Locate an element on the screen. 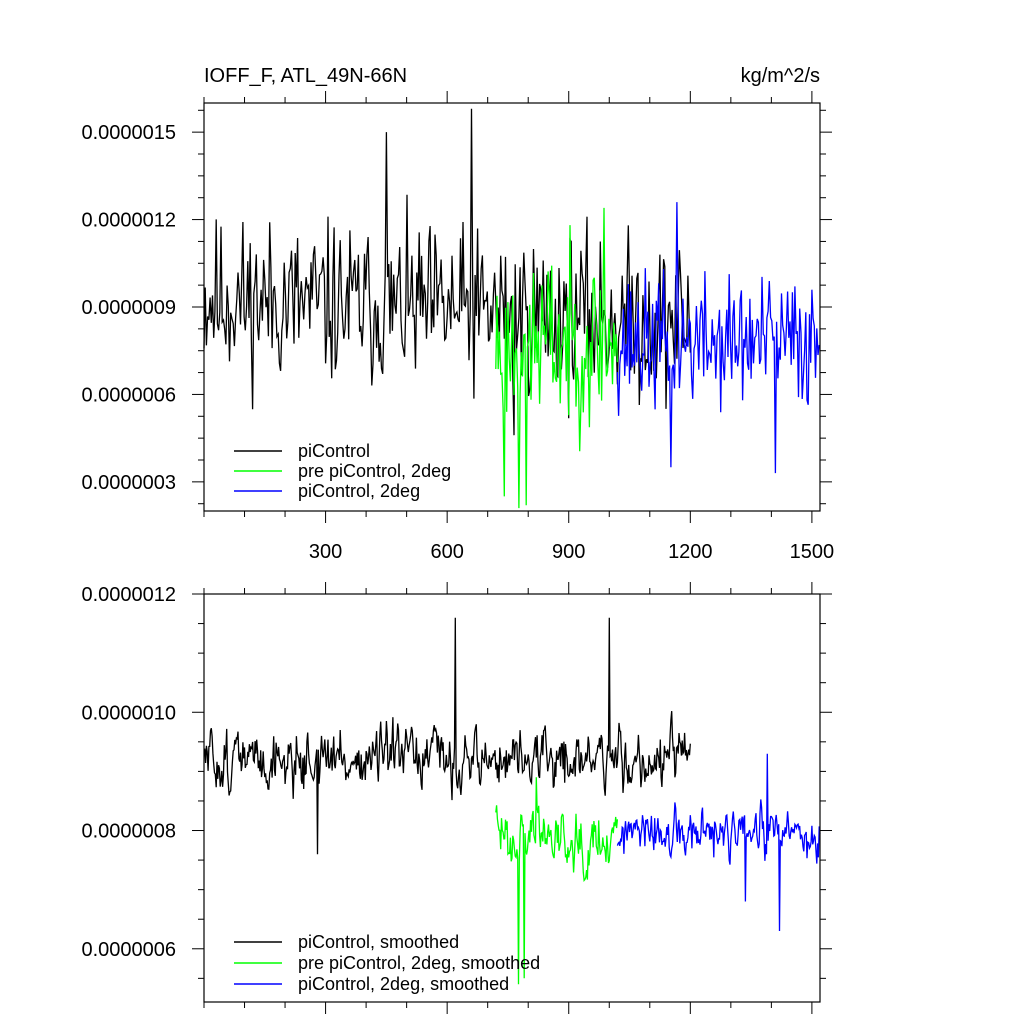 The image size is (1024, 1024). legend-label: pre piControl, 2deg, smoothed is located at coordinates (419, 963).